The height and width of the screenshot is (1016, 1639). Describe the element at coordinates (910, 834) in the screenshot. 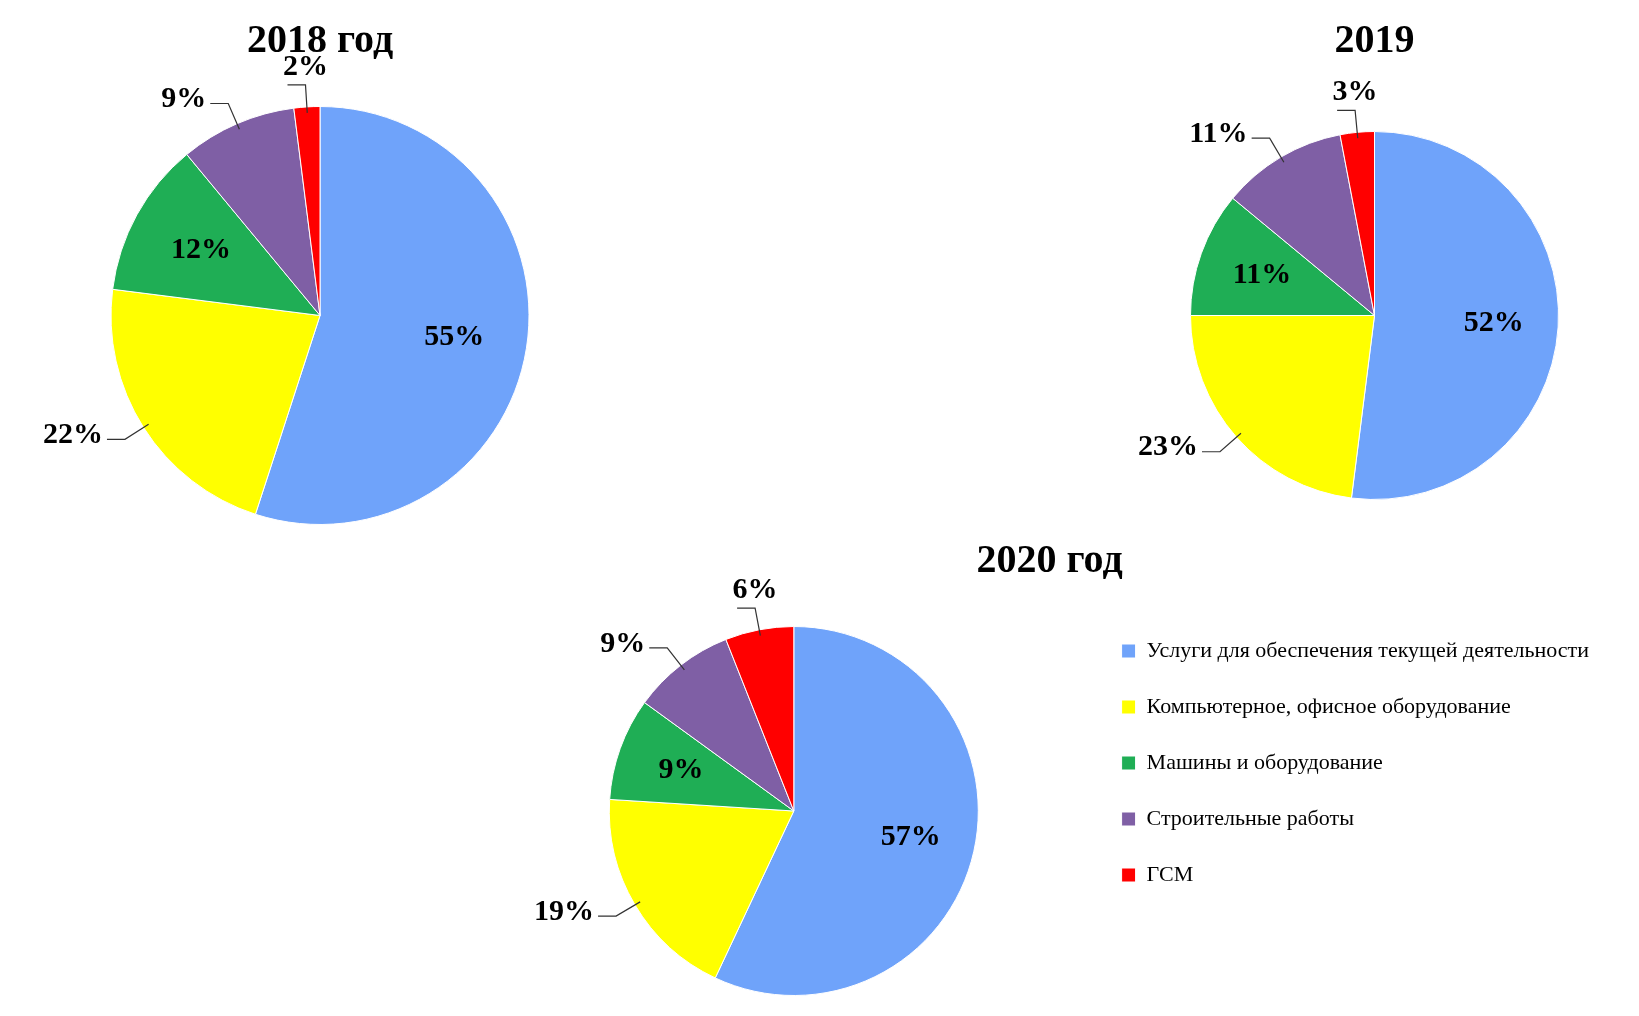

I see `data-label: 57%` at that location.